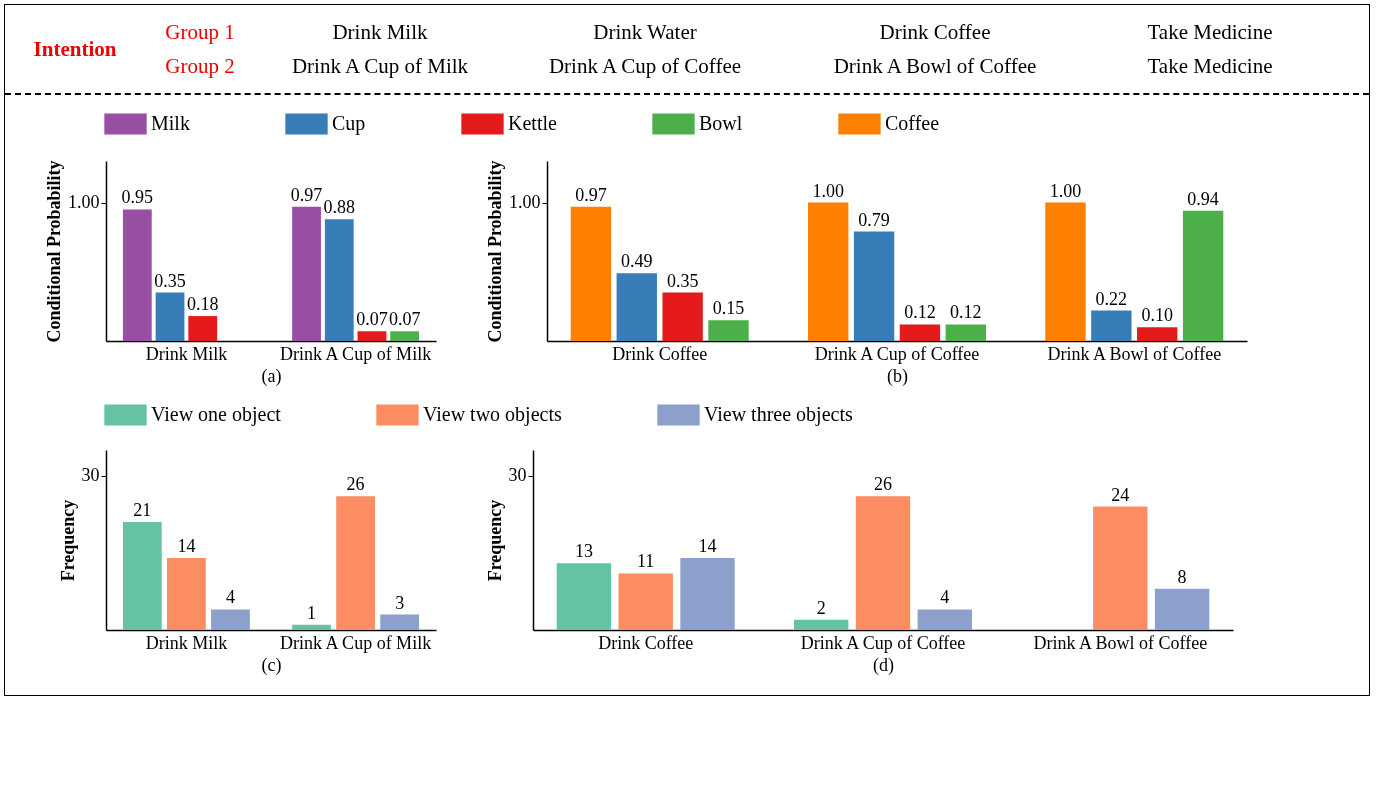  Describe the element at coordinates (271, 665) in the screenshot. I see `x-axis-title: (c)` at that location.